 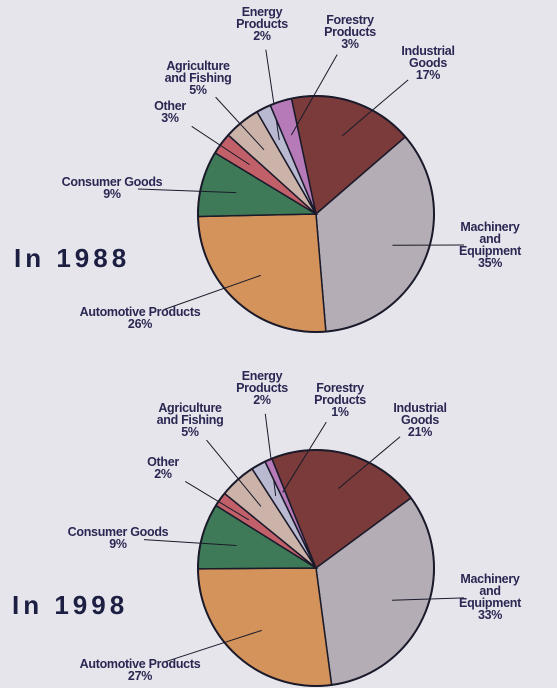 What do you see at coordinates (428, 75) in the screenshot?
I see `slice-value: 17%` at bounding box center [428, 75].